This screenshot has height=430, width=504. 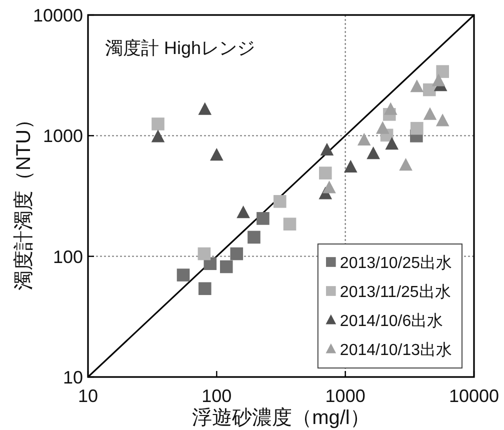 I want to click on legend-label: 2014/10/13出水, so click(x=396, y=350).